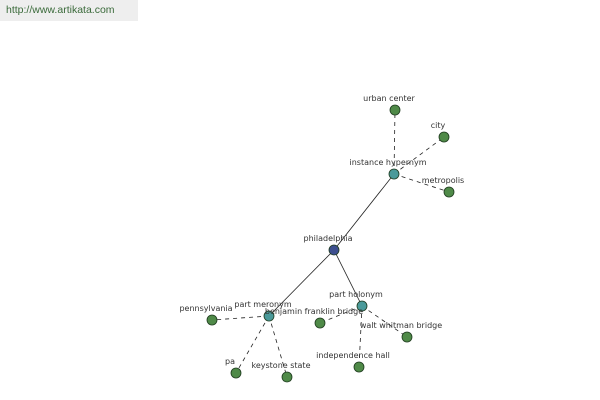 Image resolution: width=600 pixels, height=400 pixels. Describe the element at coordinates (205, 308) in the screenshot. I see `node-label: pennsylvania` at that location.